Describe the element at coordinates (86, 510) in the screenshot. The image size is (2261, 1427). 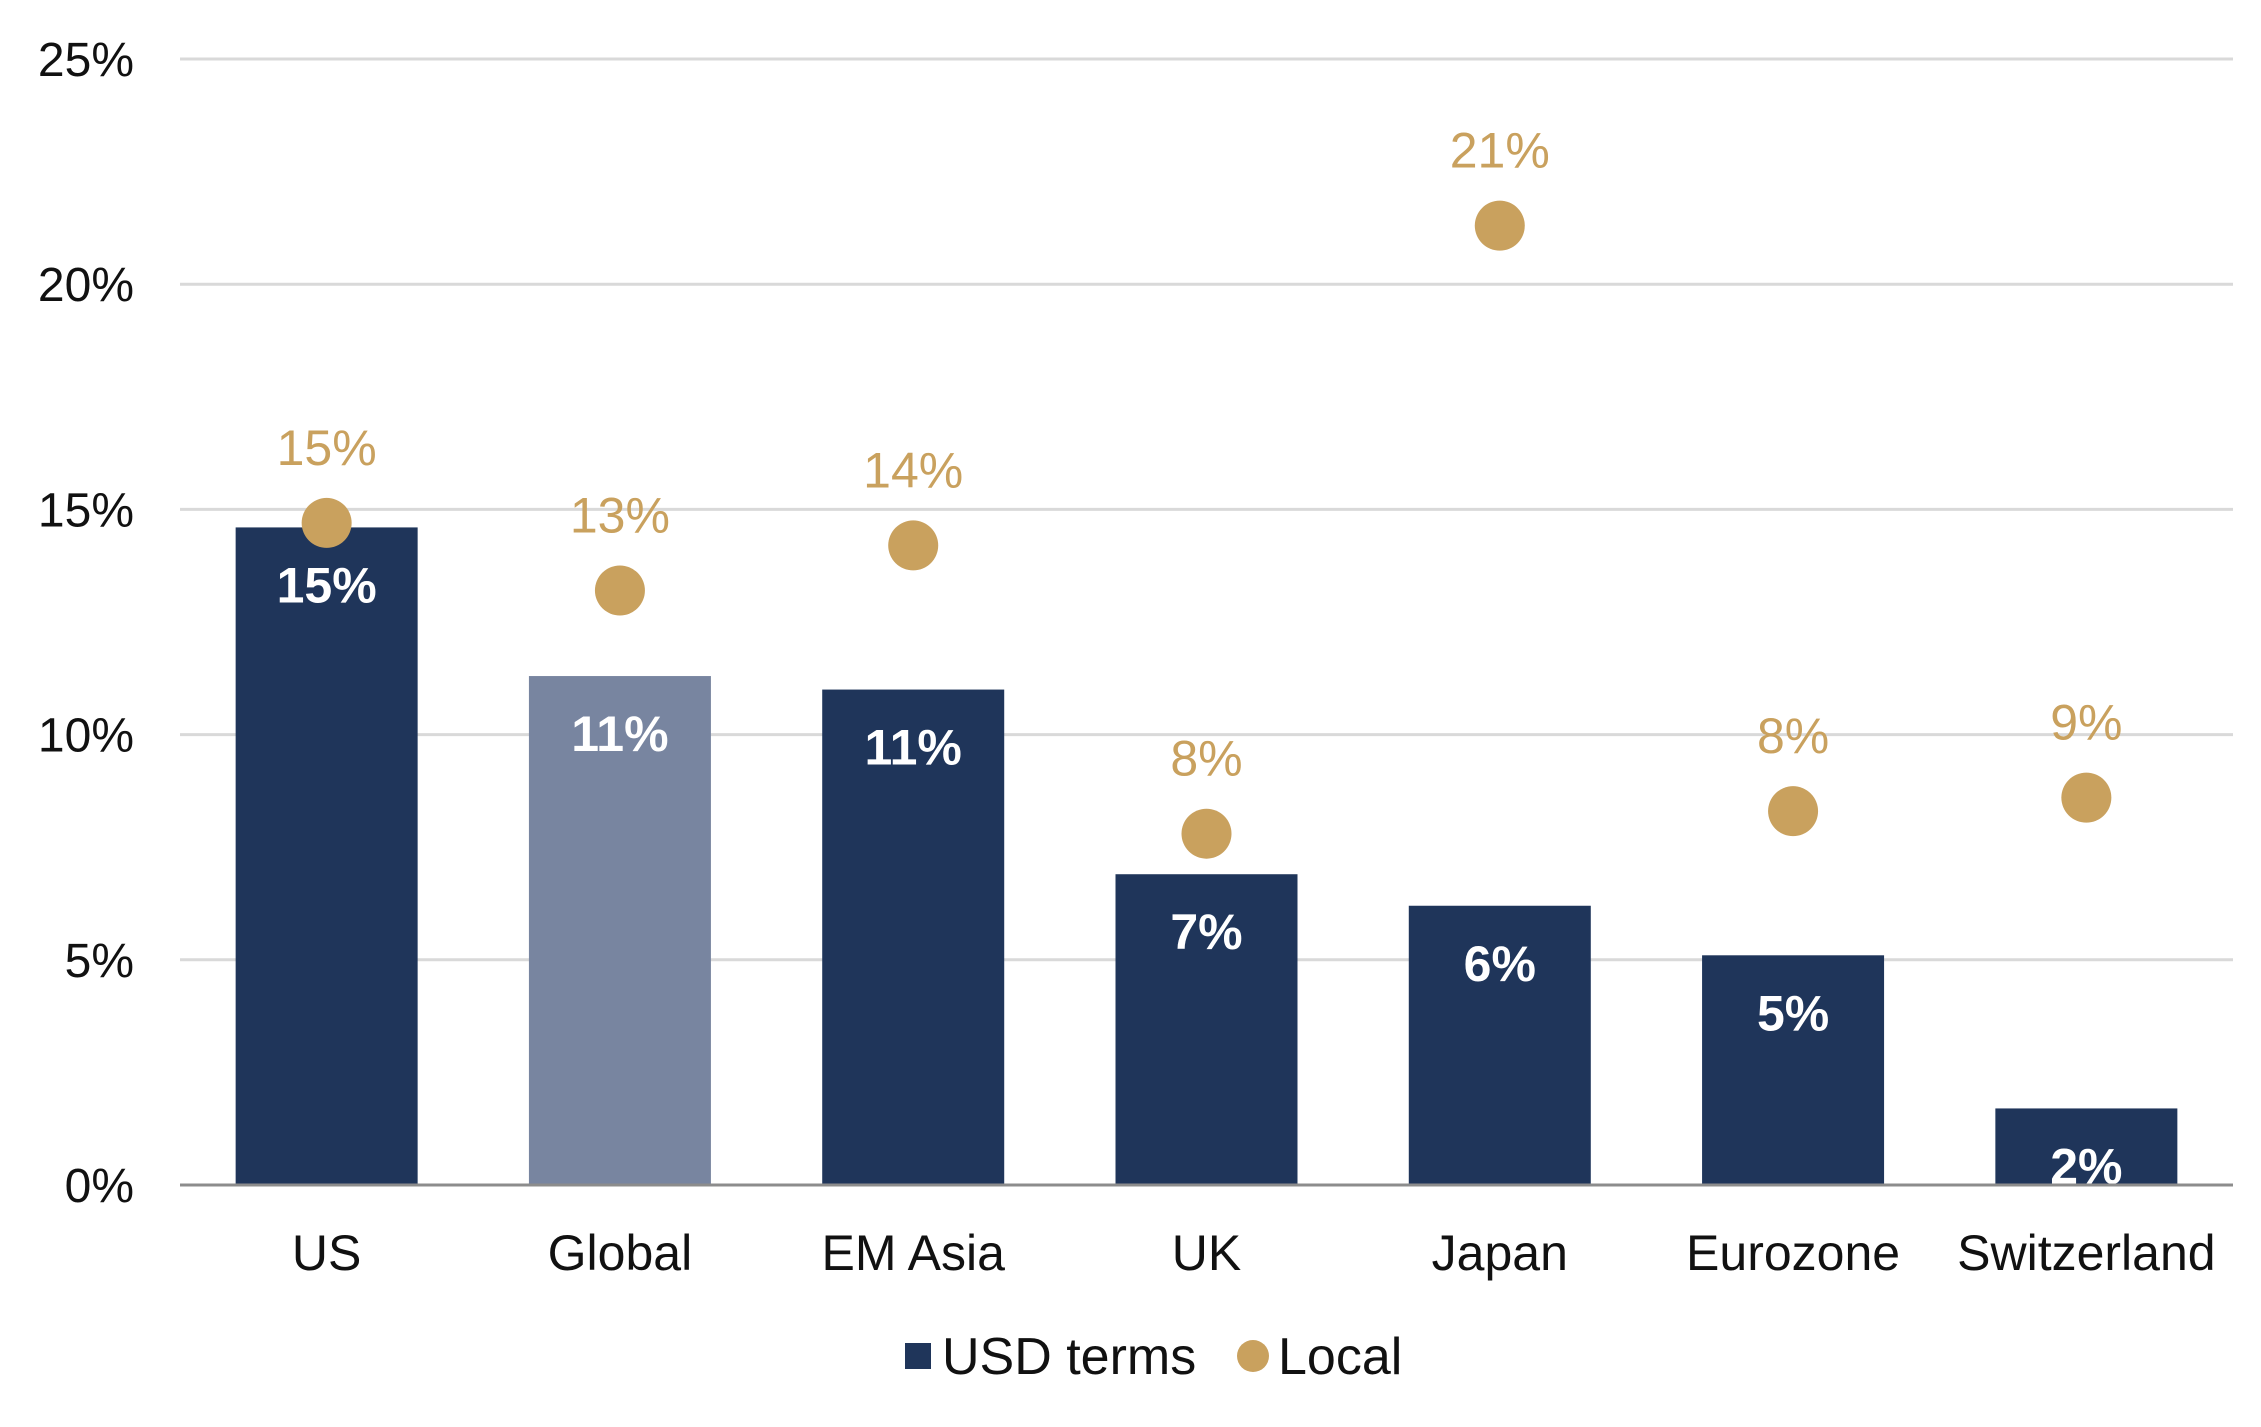
I see `y-tick-label: 15%` at that location.